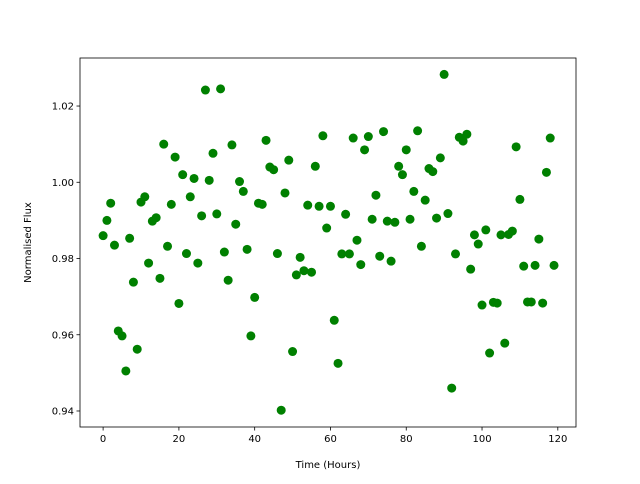 This screenshot has width=640, height=484. I want to click on x-tick-label: 80, so click(406, 439).